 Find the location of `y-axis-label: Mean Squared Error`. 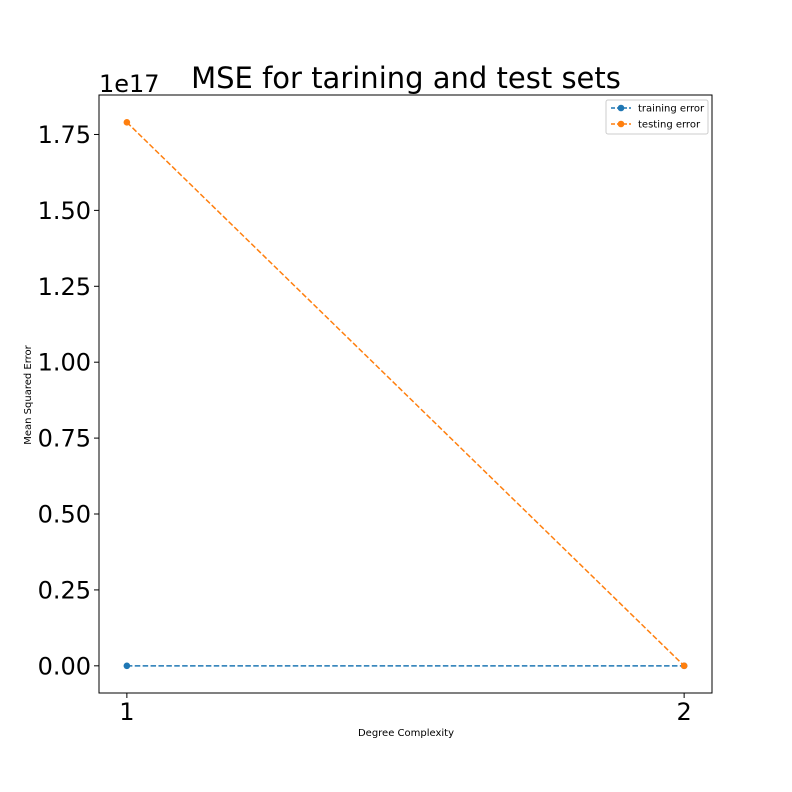

y-axis-label: Mean Squared Error is located at coordinates (28, 394).